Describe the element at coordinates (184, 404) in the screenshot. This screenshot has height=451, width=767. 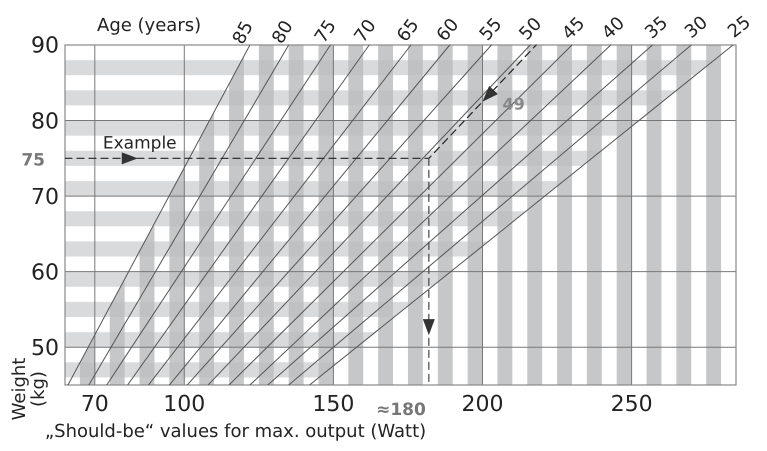
I see `x-tick-label: 100` at that location.